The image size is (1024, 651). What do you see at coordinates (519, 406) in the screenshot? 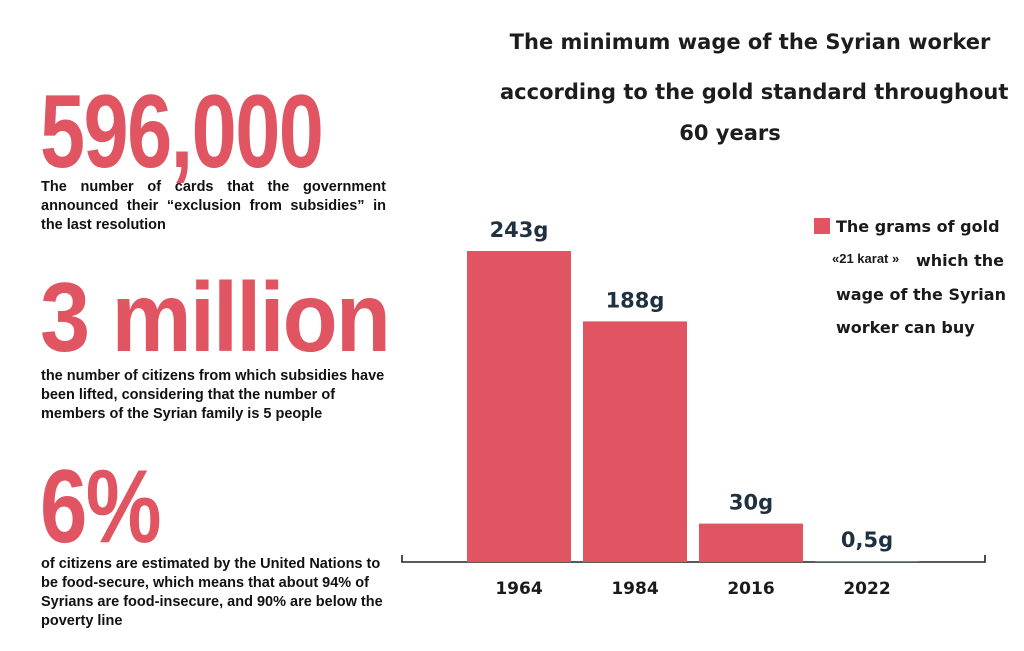
I see `bar-1964` at bounding box center [519, 406].